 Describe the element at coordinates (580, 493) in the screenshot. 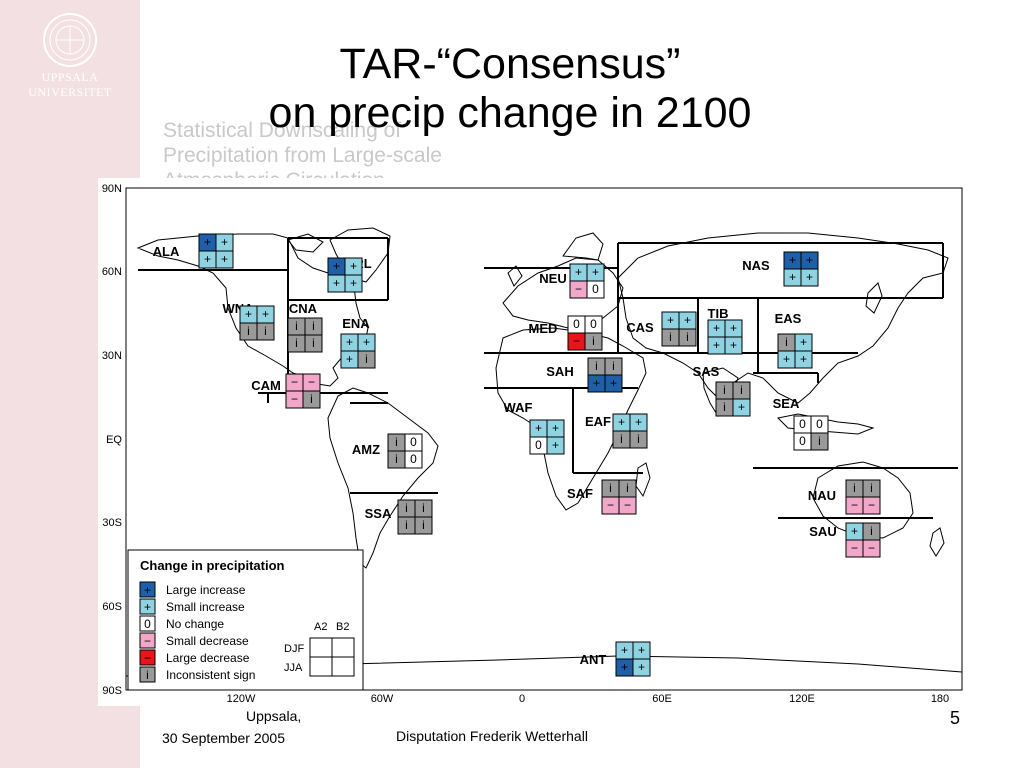

I see `region-code-label: SAF` at that location.